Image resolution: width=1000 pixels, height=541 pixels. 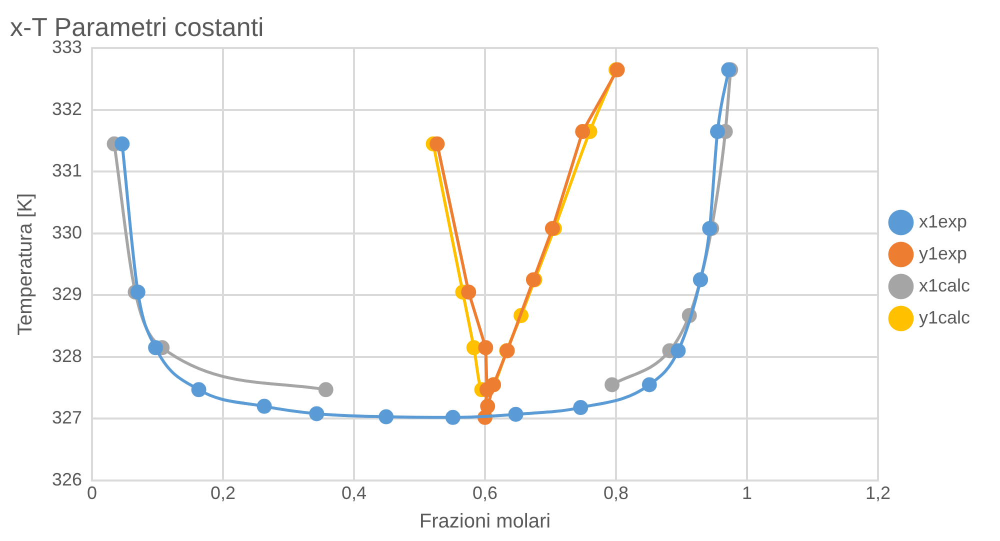 I want to click on x-tick-label: 0,8, so click(x=616, y=493).